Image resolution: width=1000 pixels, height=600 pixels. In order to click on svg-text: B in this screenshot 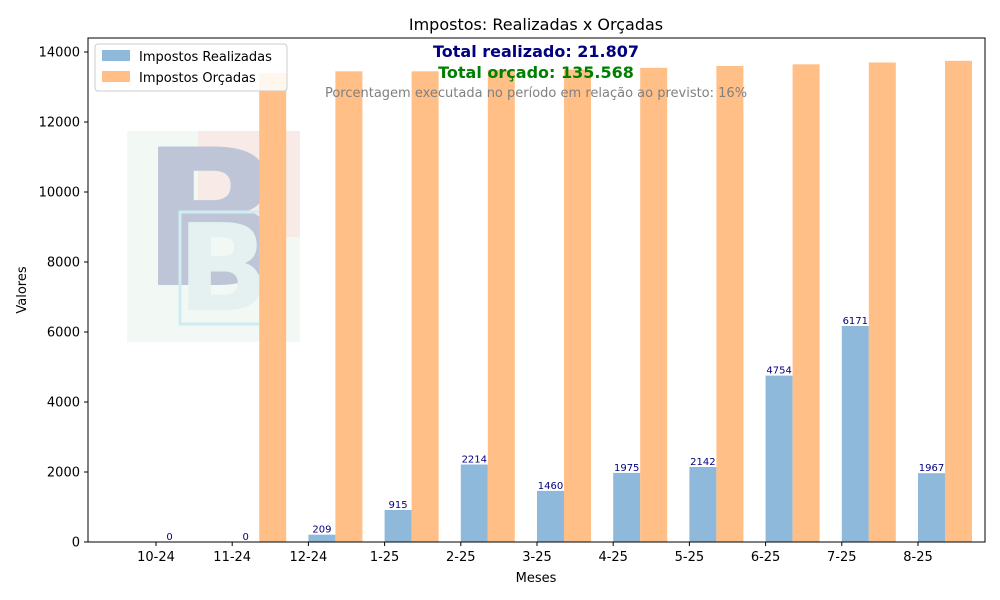, I will do `click(222, 269)`.